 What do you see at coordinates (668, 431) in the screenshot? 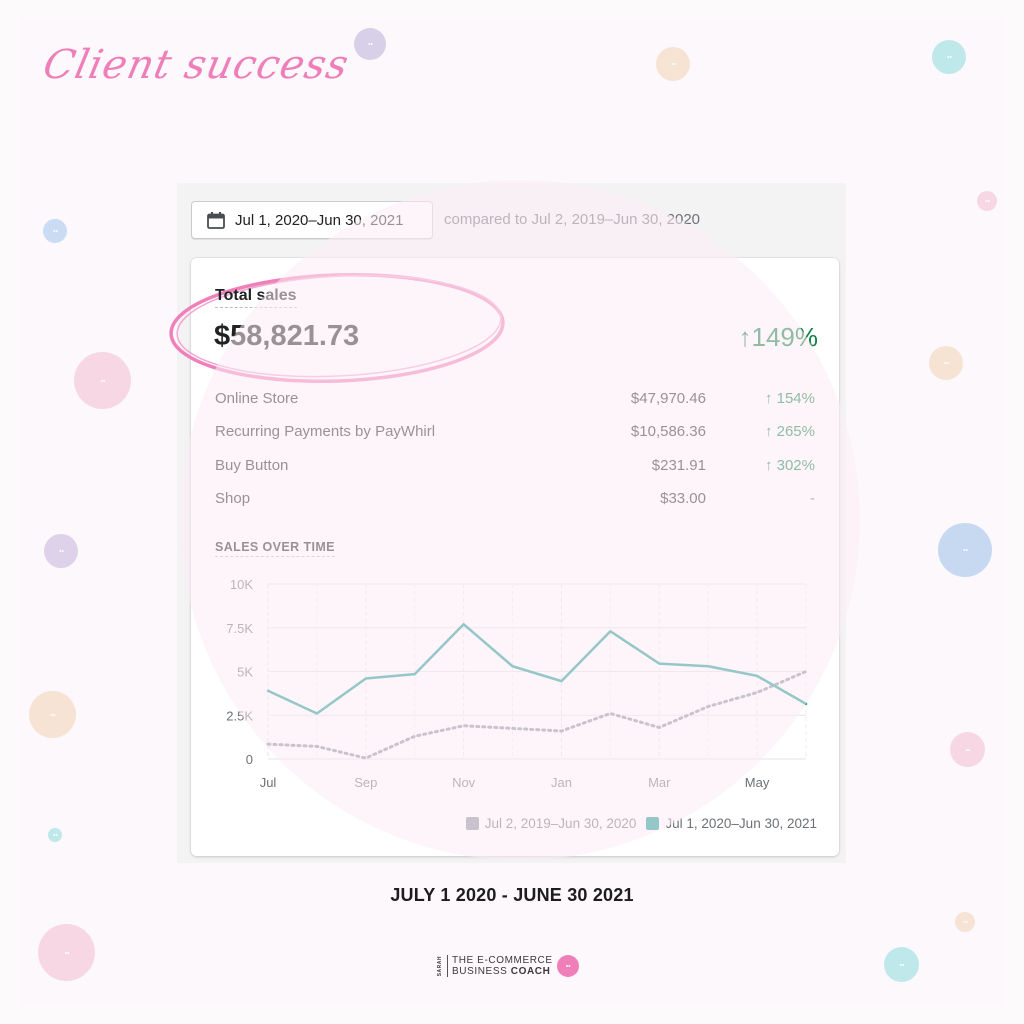
I see `channel-amount: $10,586.36` at bounding box center [668, 431].